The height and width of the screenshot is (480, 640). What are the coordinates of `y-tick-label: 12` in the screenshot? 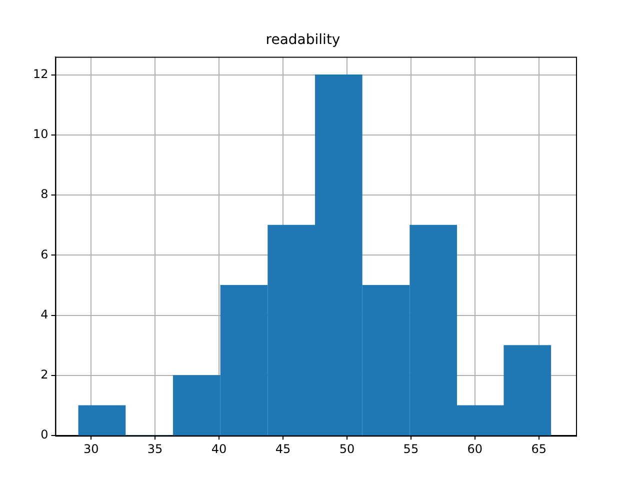 It's located at (40, 73).